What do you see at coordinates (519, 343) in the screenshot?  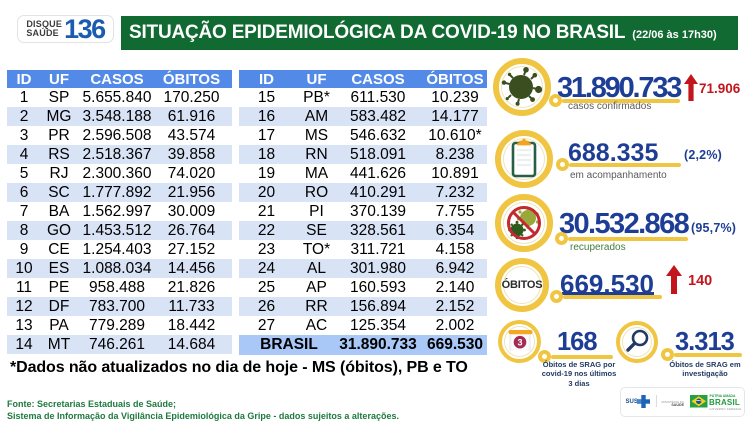 I see `svg-text: 3` at bounding box center [519, 343].